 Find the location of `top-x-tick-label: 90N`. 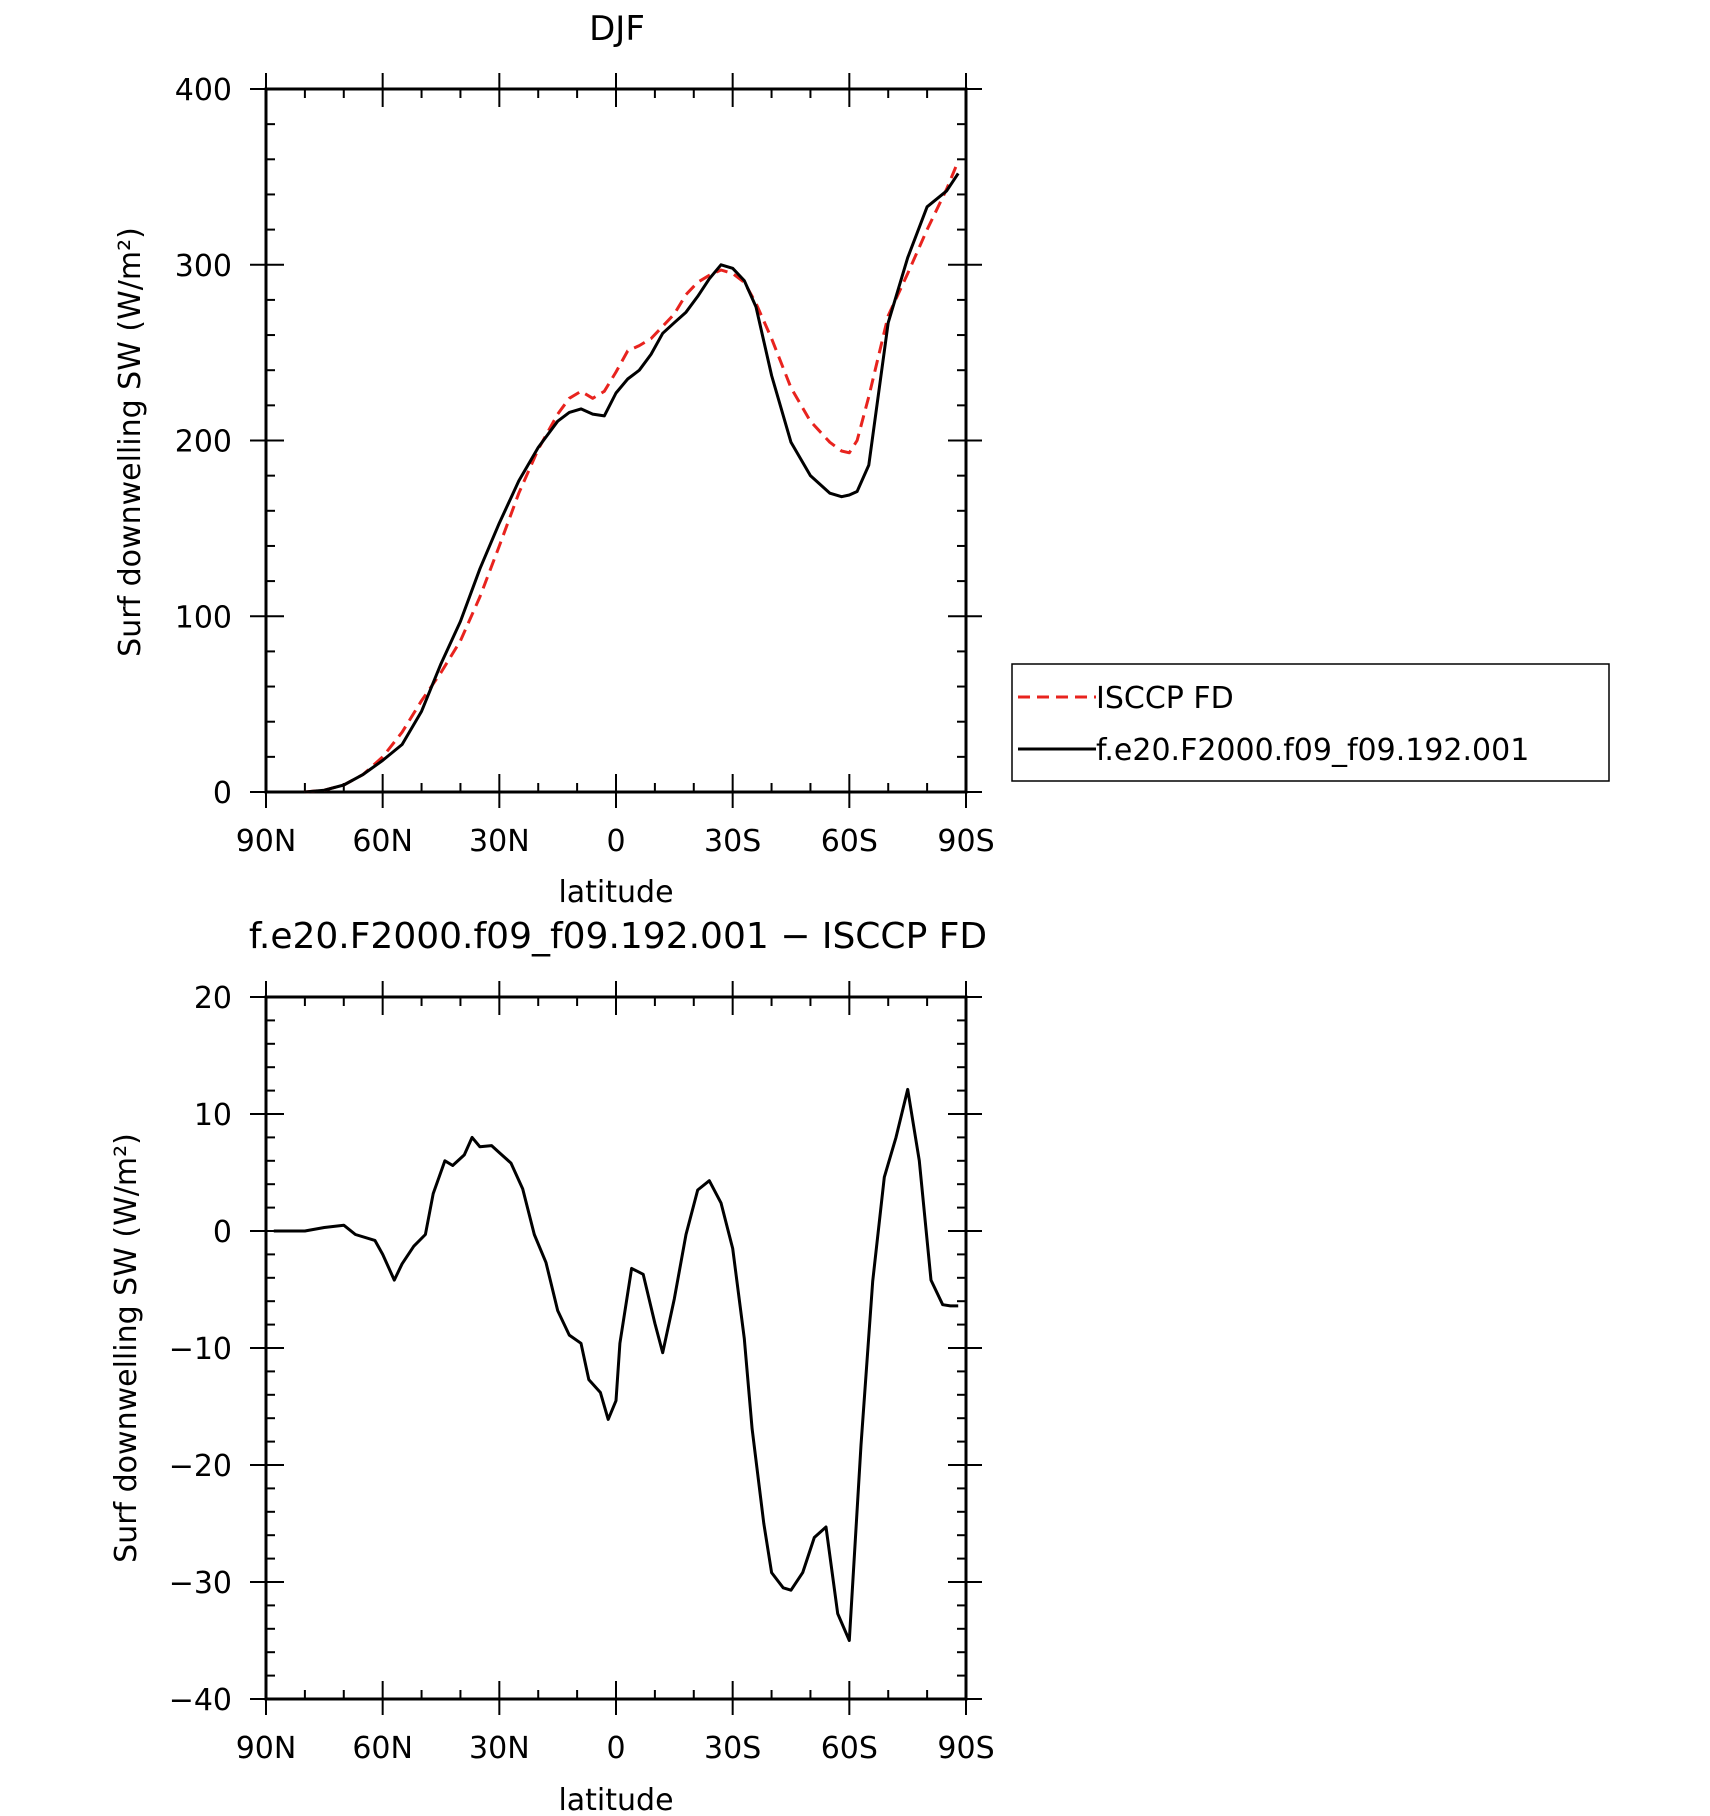

top-x-tick-label: 90N is located at coordinates (266, 841).